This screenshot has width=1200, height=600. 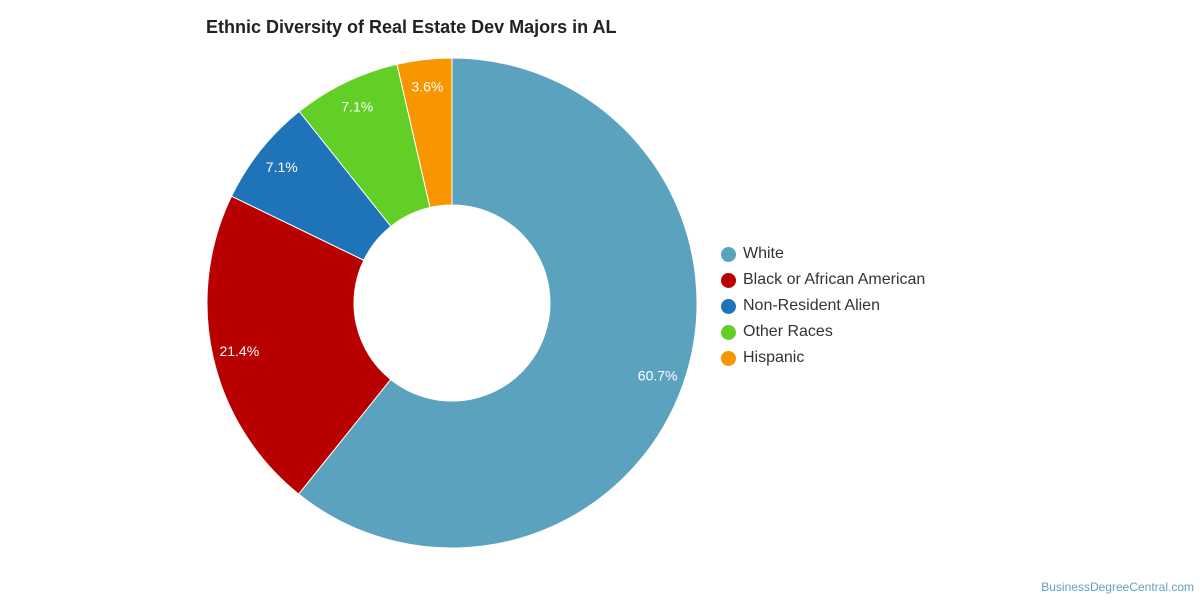 What do you see at coordinates (1117, 587) in the screenshot?
I see `watermark: BusinessDegreeCentral.com` at bounding box center [1117, 587].